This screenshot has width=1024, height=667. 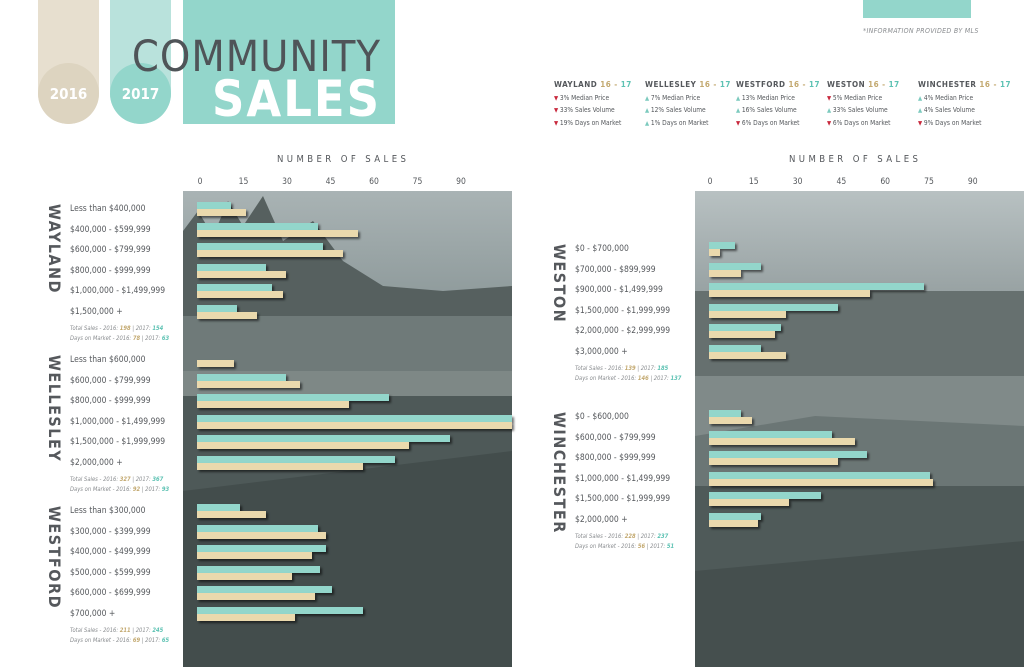 What do you see at coordinates (861, 122) in the screenshot?
I see `stat-text: 6% Days on Market` at bounding box center [861, 122].